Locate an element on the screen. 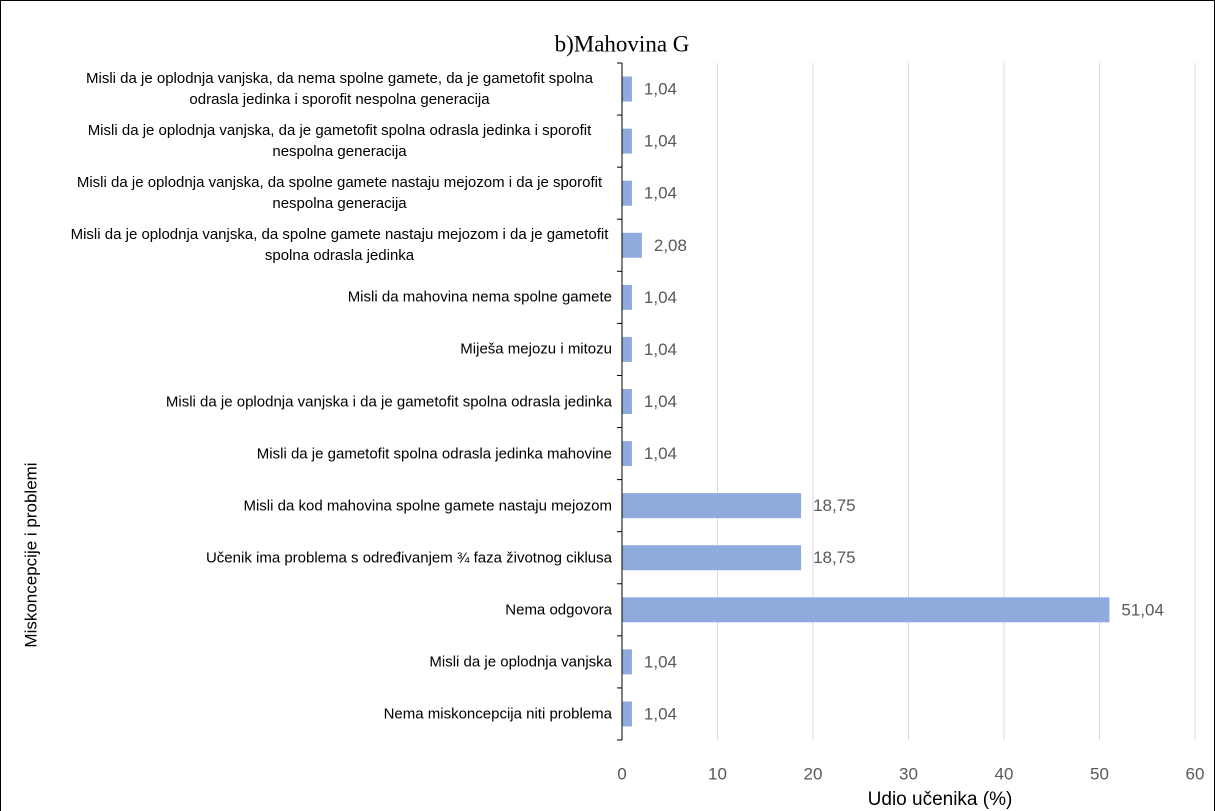  x-tick-label: 10 is located at coordinates (717, 773).